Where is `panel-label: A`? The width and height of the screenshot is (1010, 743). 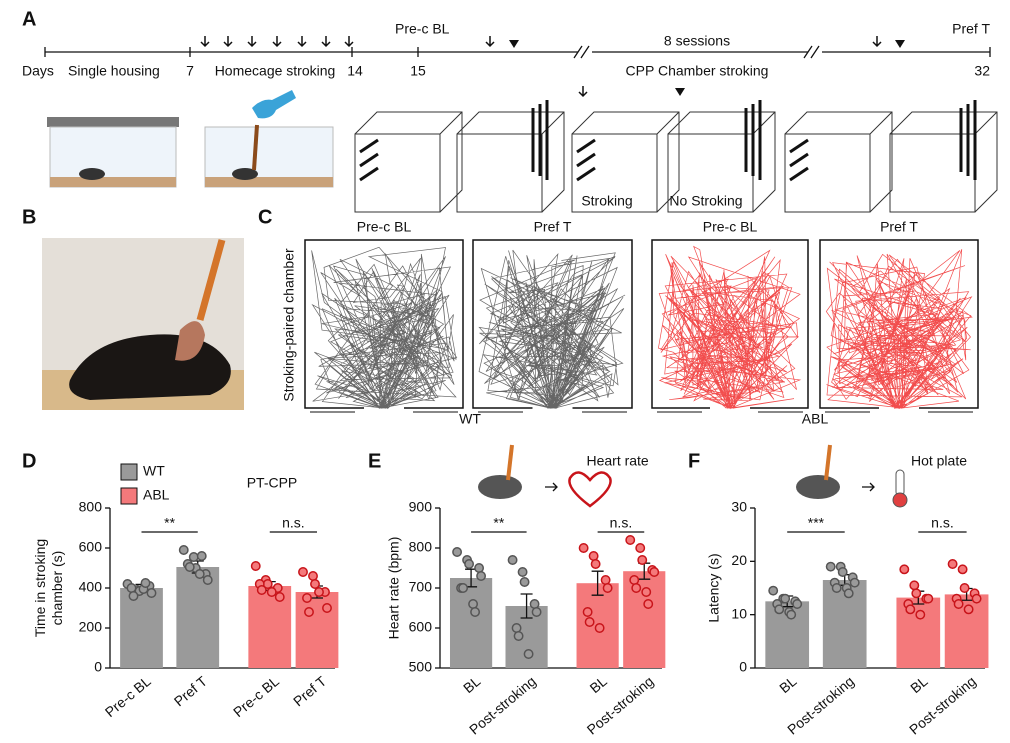
panel-label: A is located at coordinates (29, 19).